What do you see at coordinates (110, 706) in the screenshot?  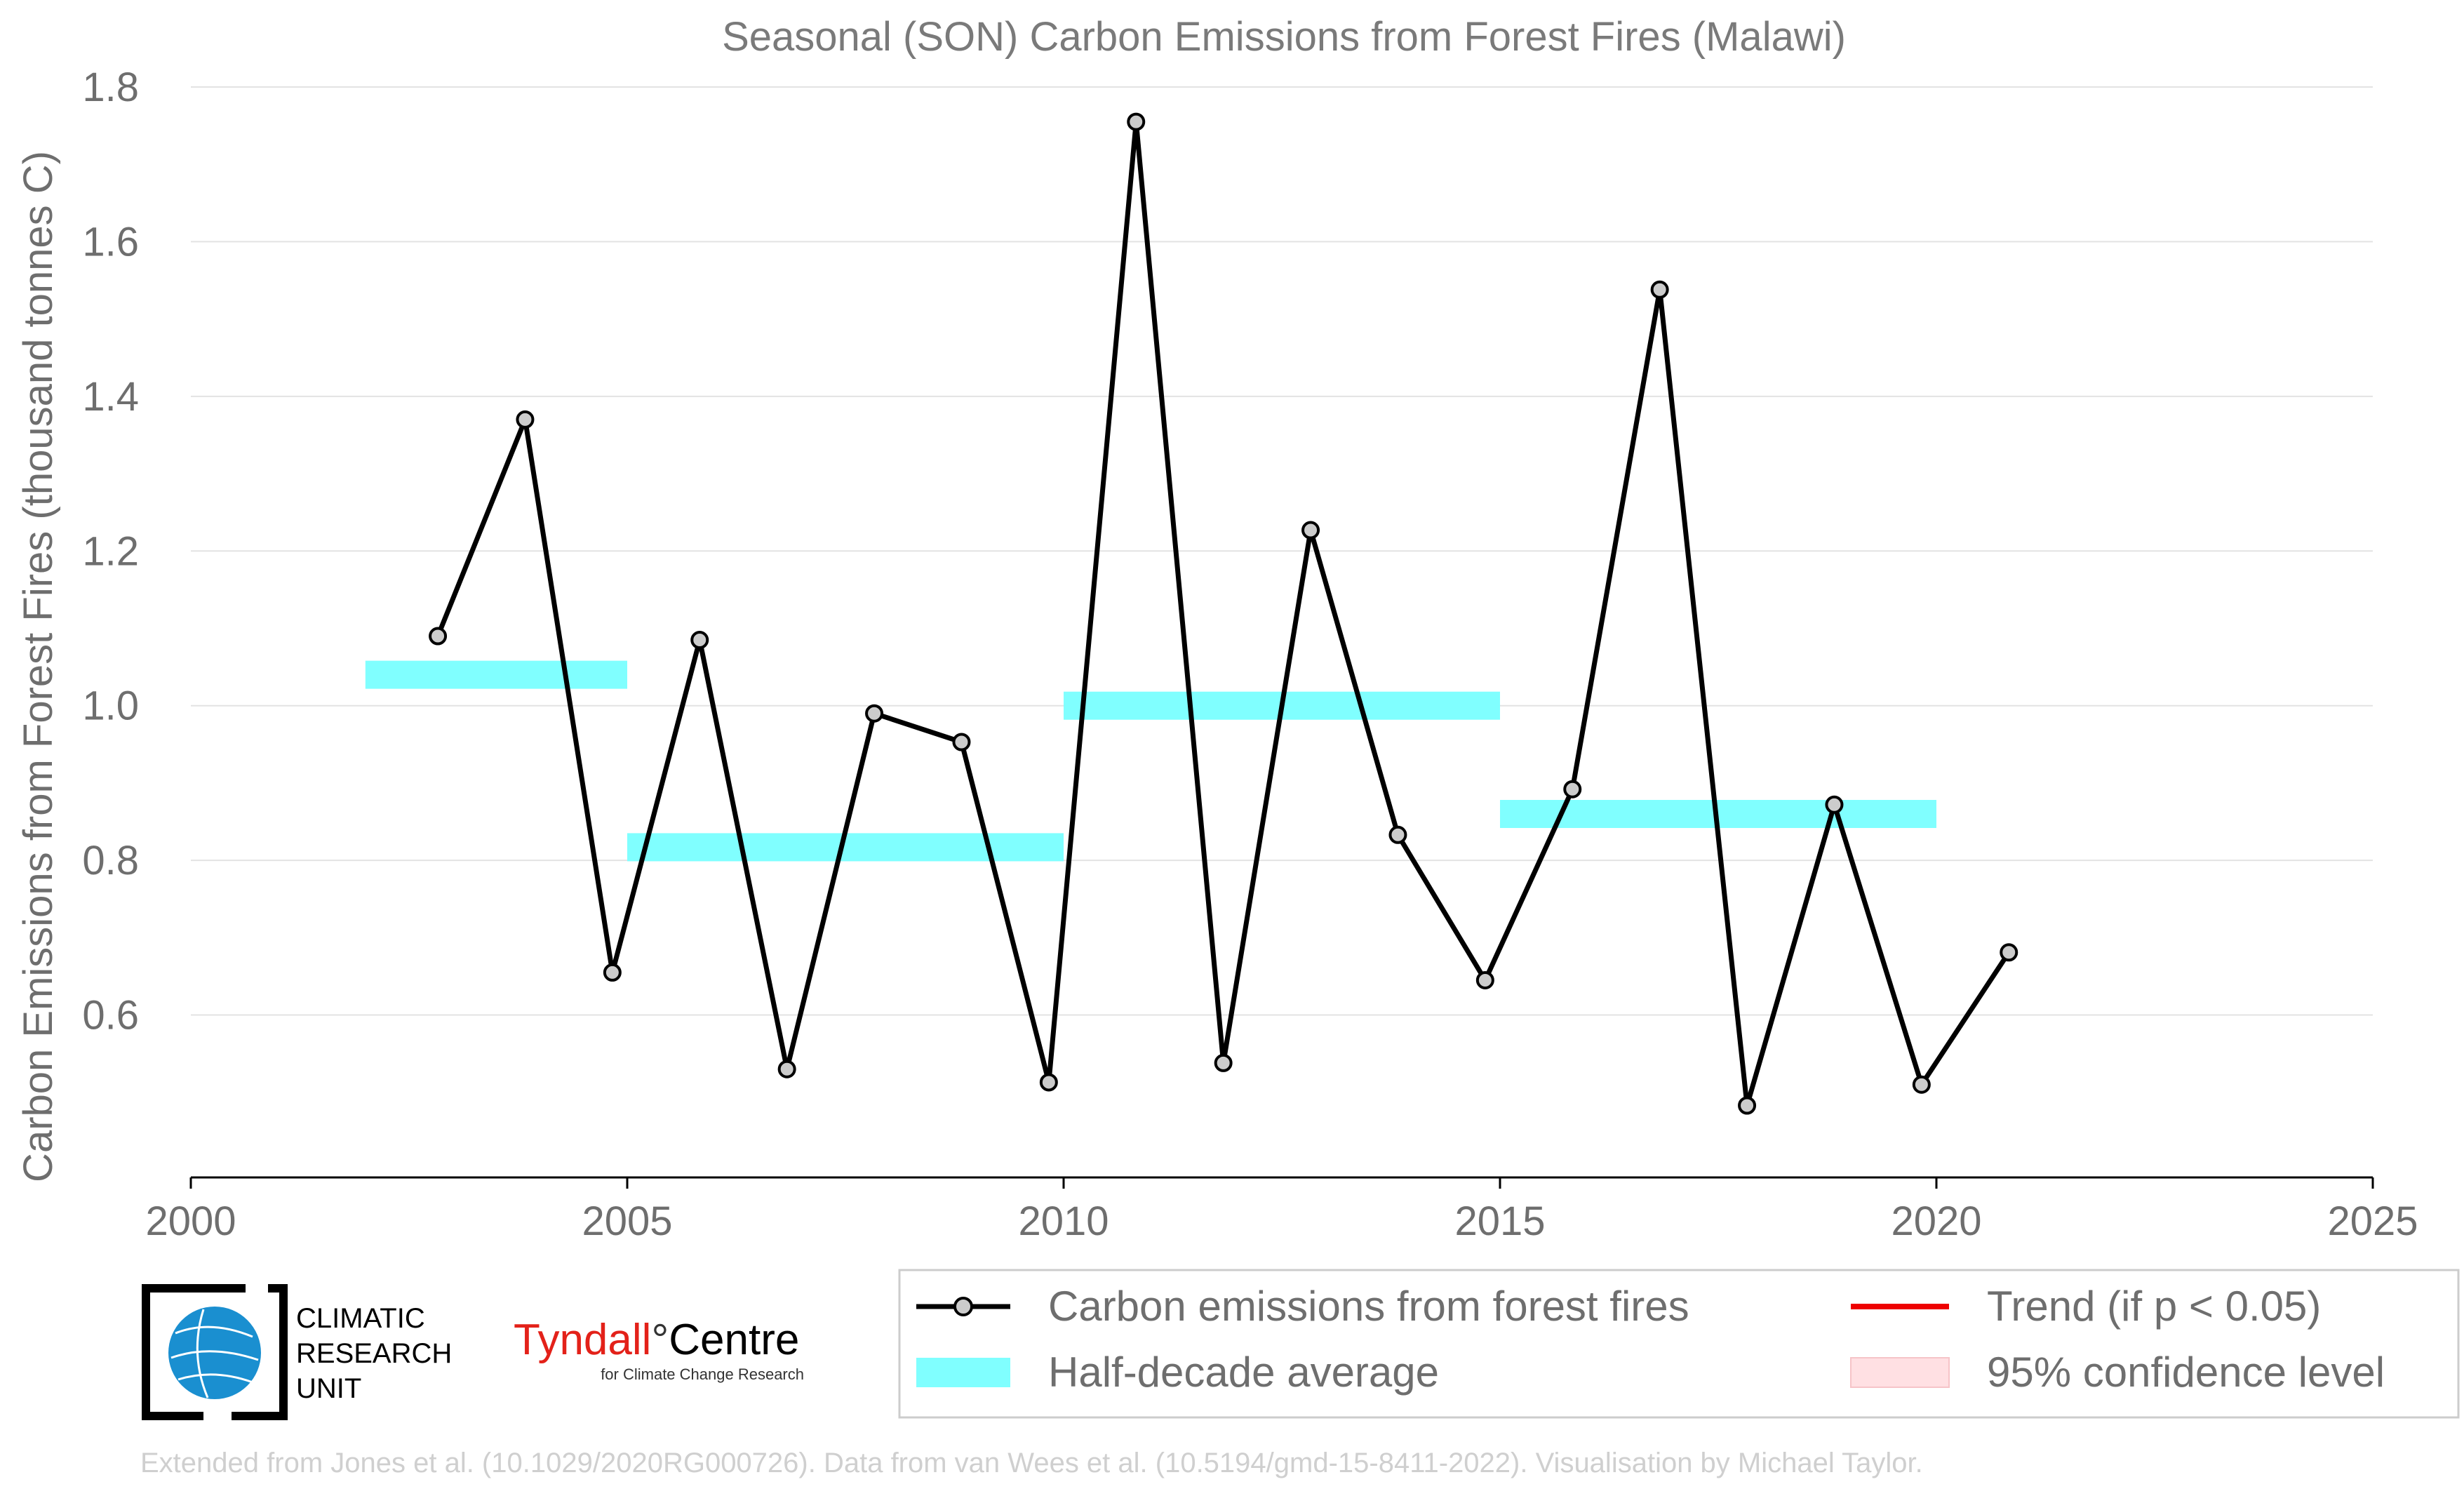 I see `y-tick-label: 1.0` at bounding box center [110, 706].